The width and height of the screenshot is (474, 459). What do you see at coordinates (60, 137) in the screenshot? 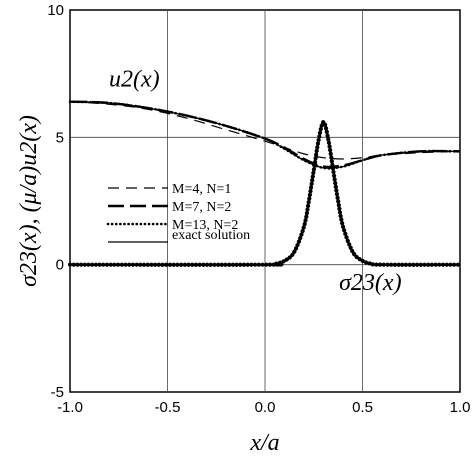
I see `y-tick-label: 5` at bounding box center [60, 137].